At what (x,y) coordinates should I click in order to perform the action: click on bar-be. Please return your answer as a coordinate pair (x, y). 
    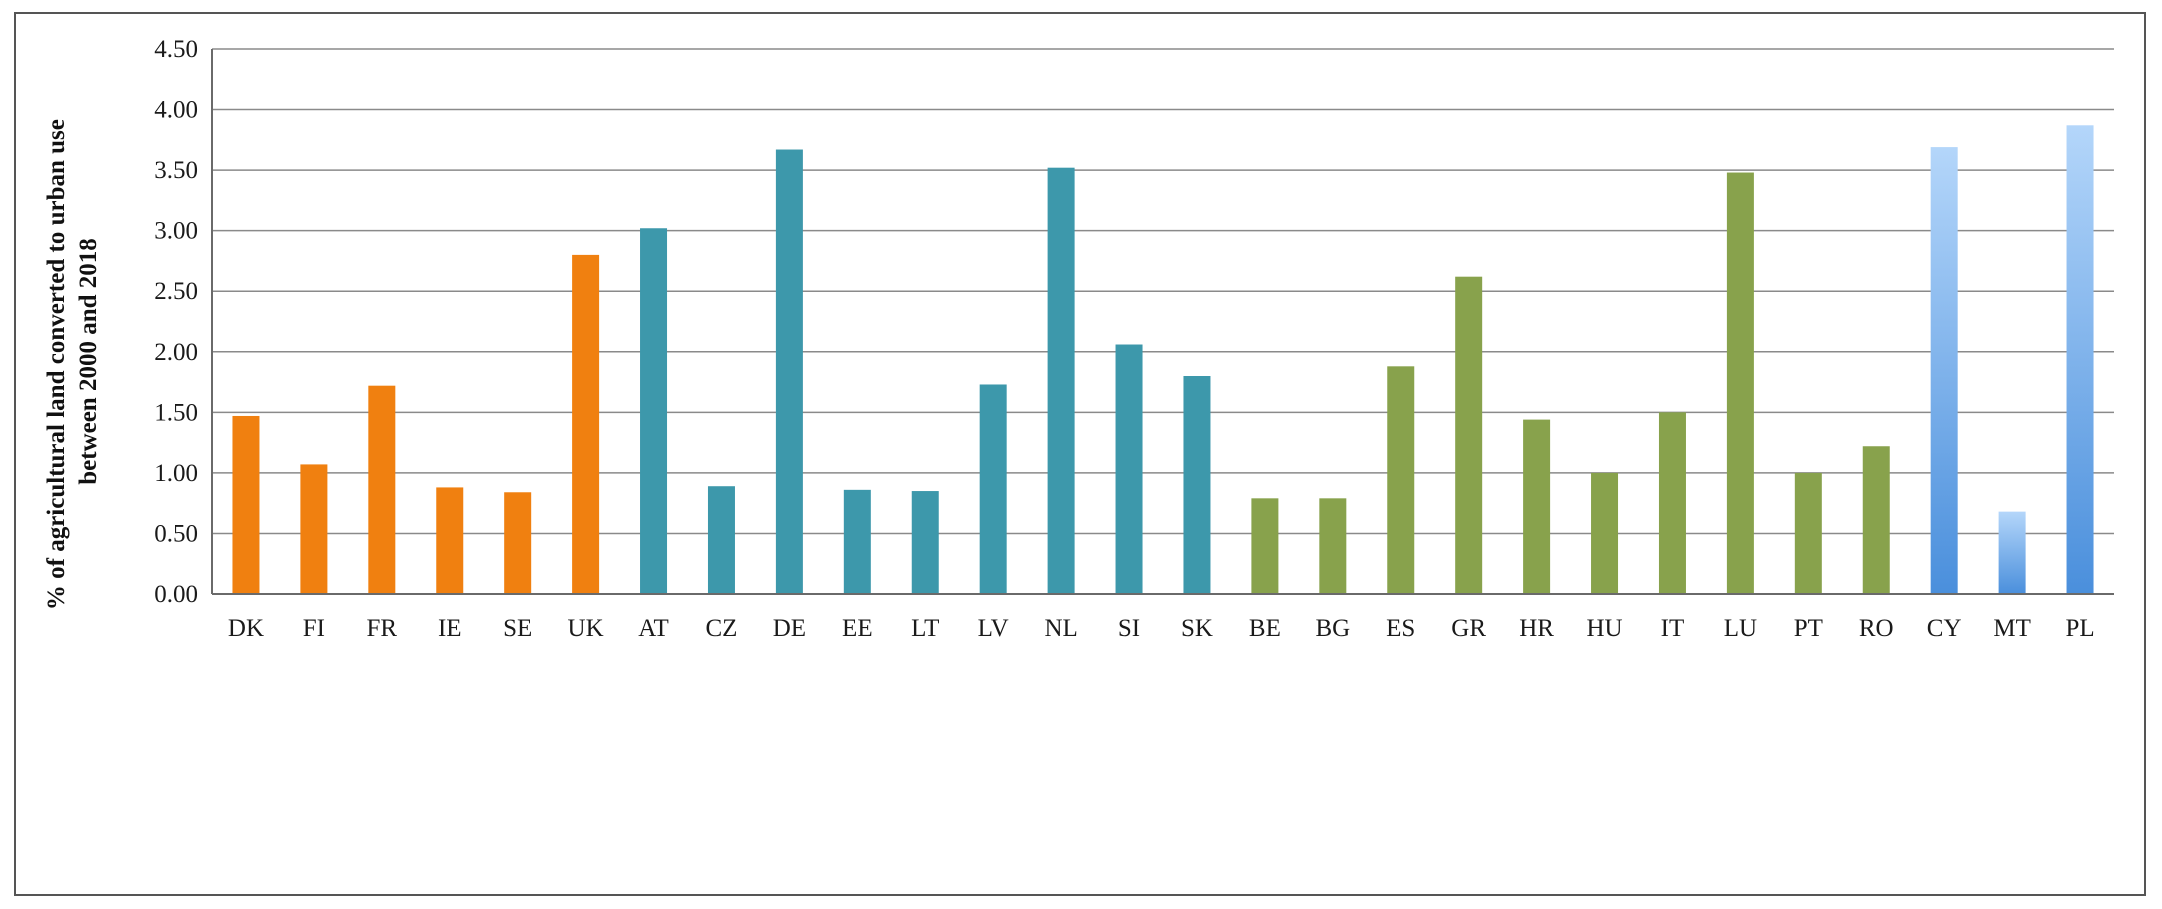
    Looking at the image, I should click on (1265, 546).